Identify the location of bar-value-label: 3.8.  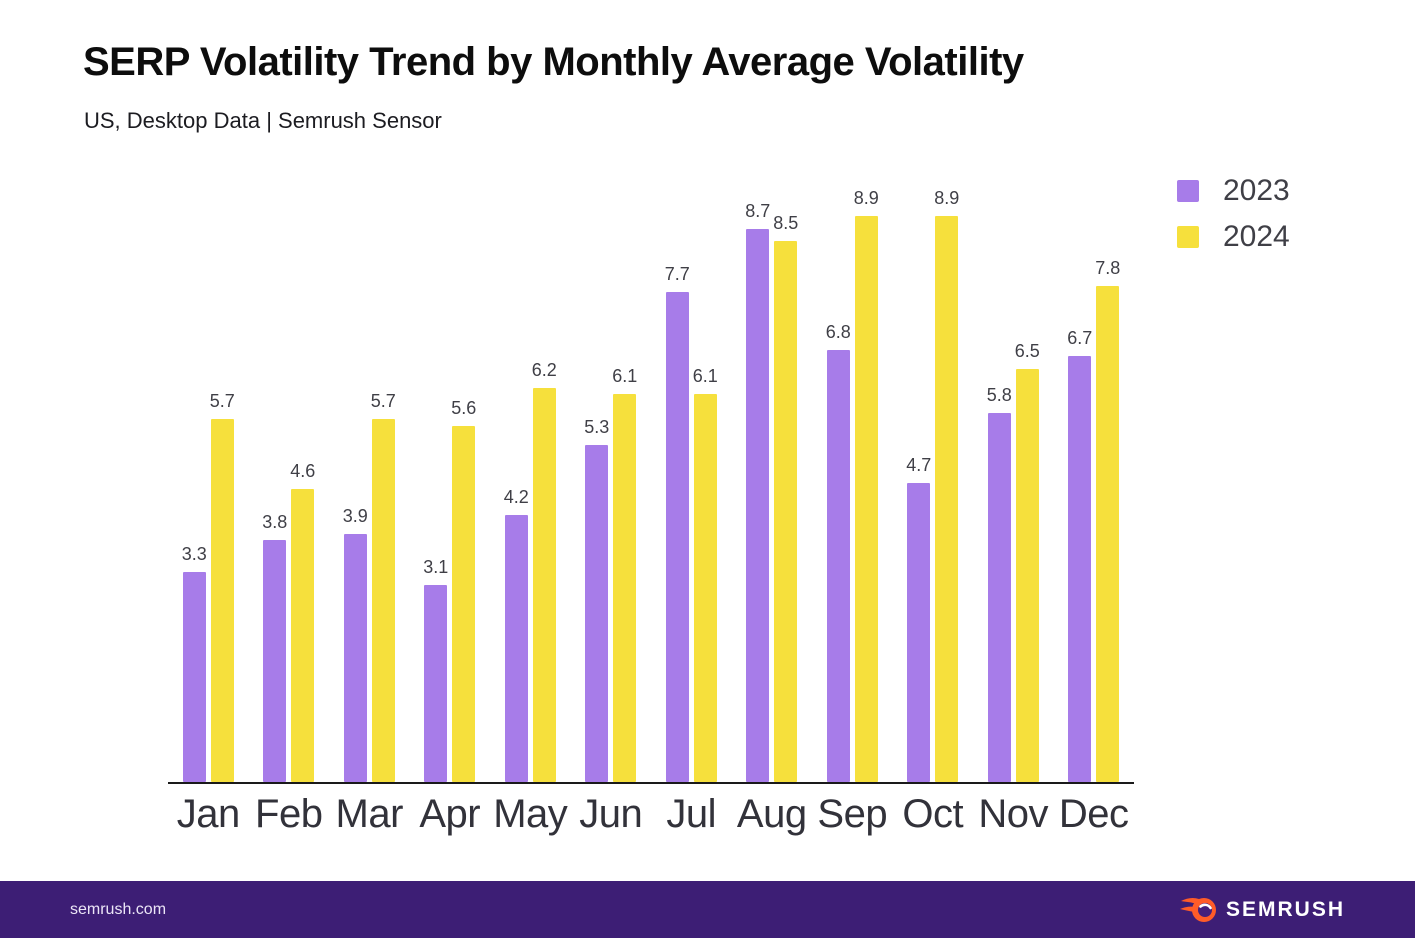
(275, 522).